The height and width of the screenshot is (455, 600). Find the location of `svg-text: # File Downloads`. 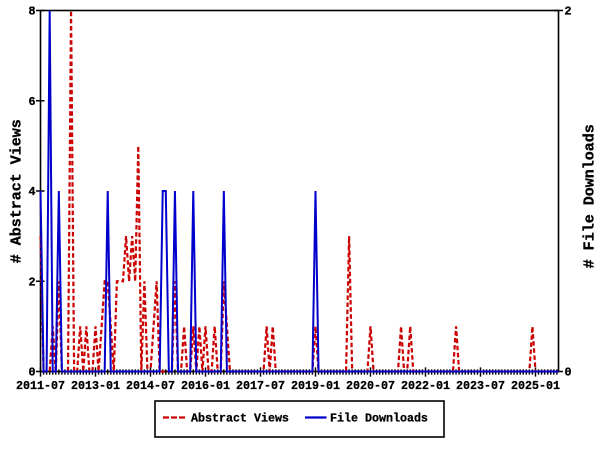

svg-text: # File Downloads is located at coordinates (590, 196).